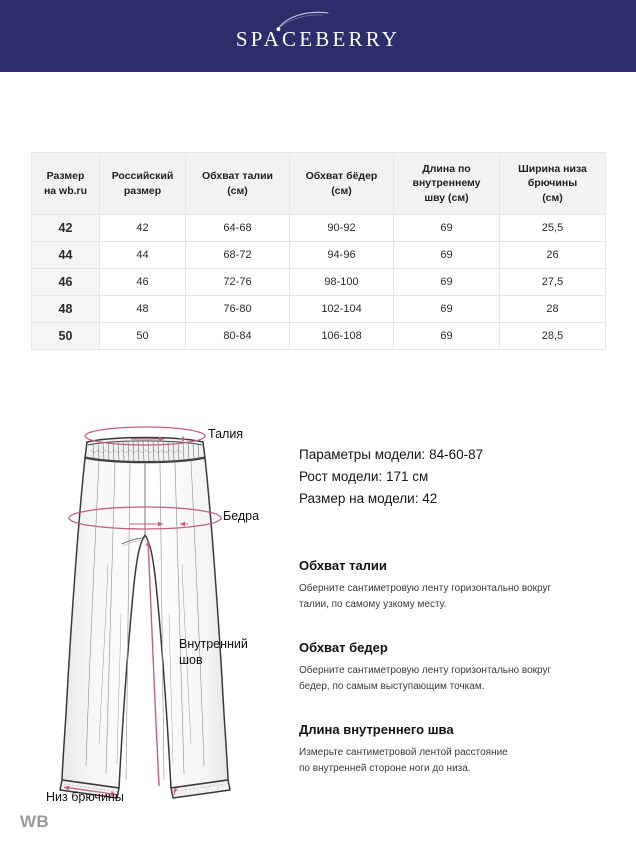 This screenshot has height=848, width=636. What do you see at coordinates (341, 309) in the screenshot?
I see `cell-hips: 102-104` at bounding box center [341, 309].